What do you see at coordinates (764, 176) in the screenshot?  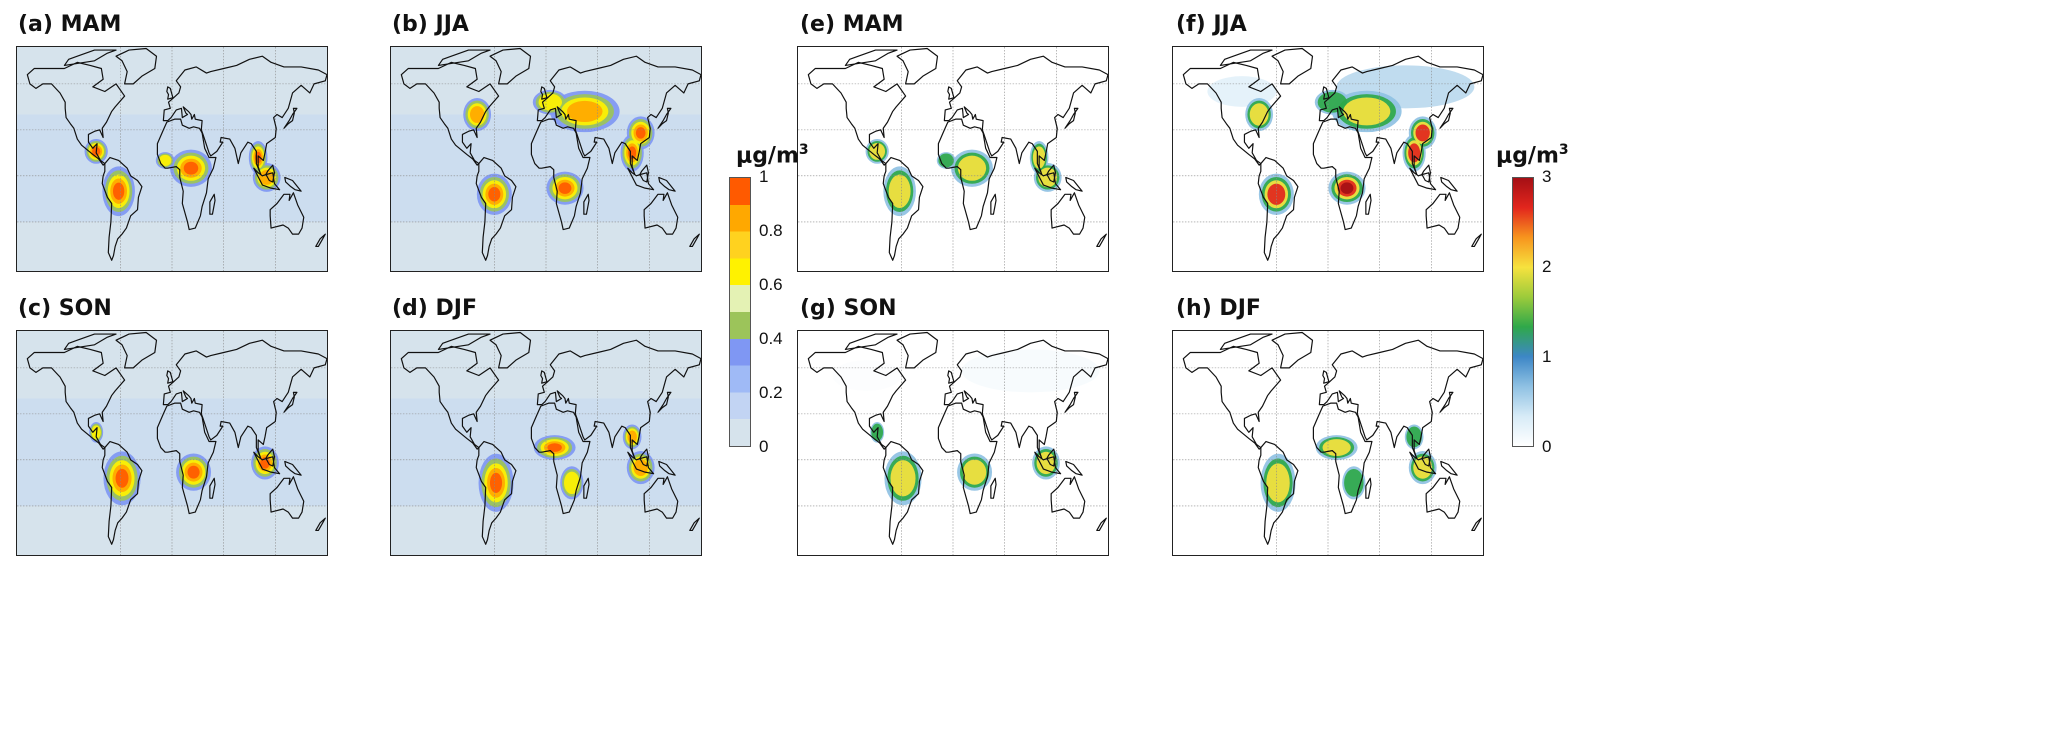 I see `colorbar-left-tick-label: 1` at bounding box center [764, 176].